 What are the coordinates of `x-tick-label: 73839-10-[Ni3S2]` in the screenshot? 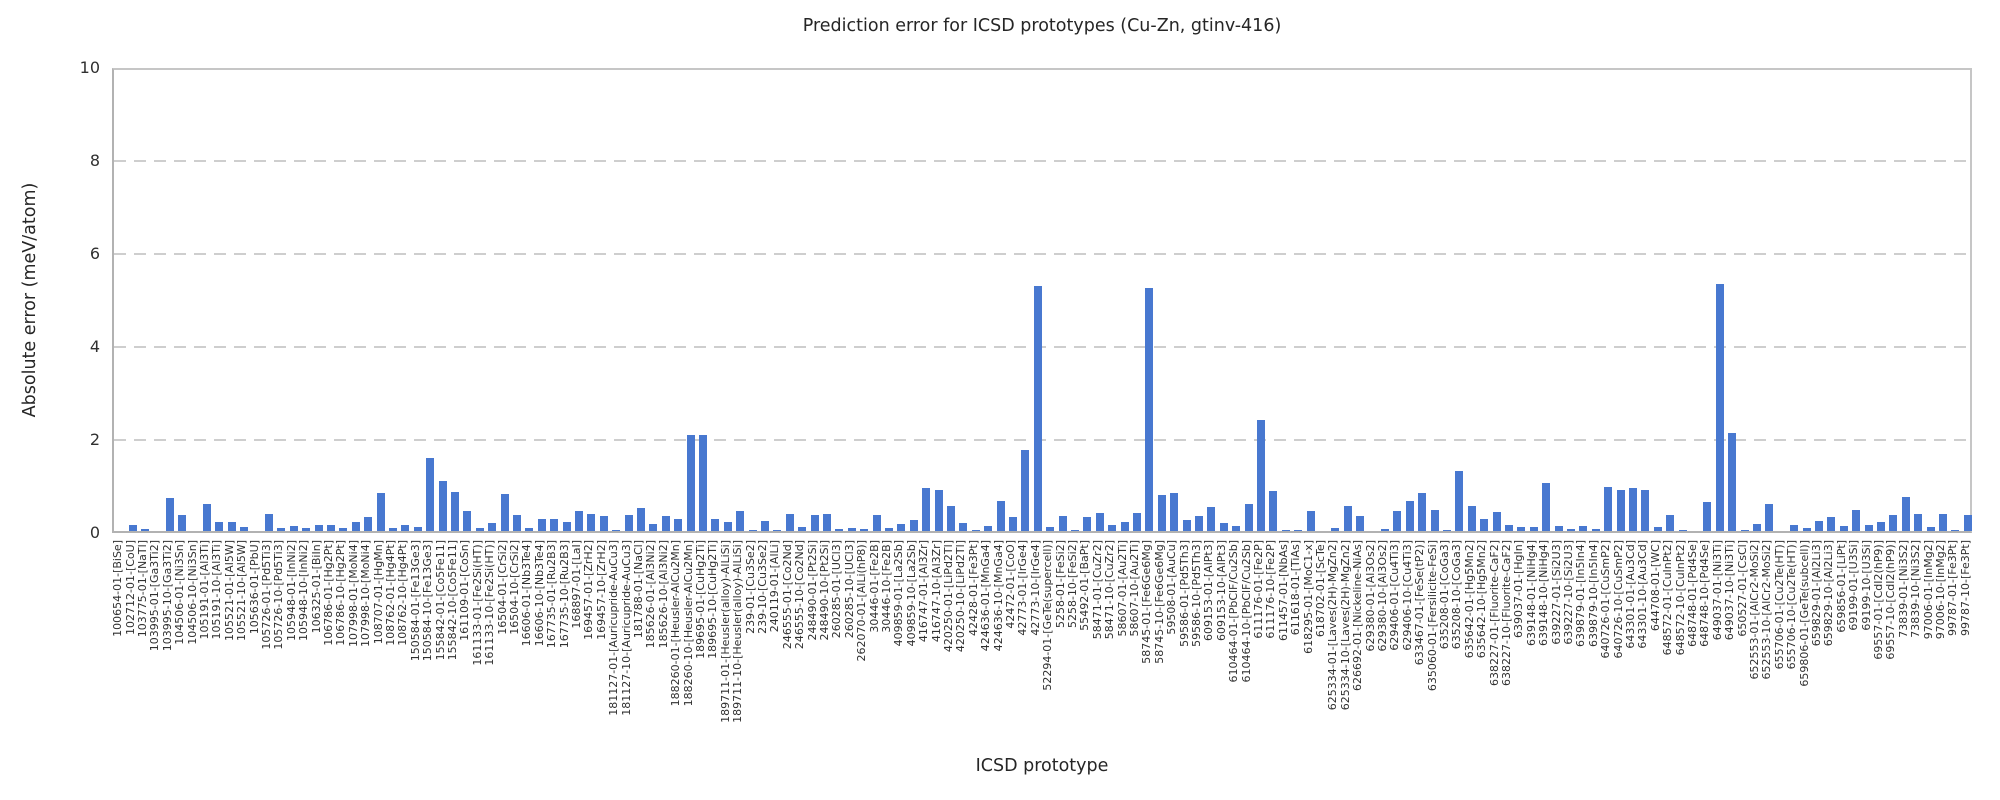 It's located at (1916, 589).